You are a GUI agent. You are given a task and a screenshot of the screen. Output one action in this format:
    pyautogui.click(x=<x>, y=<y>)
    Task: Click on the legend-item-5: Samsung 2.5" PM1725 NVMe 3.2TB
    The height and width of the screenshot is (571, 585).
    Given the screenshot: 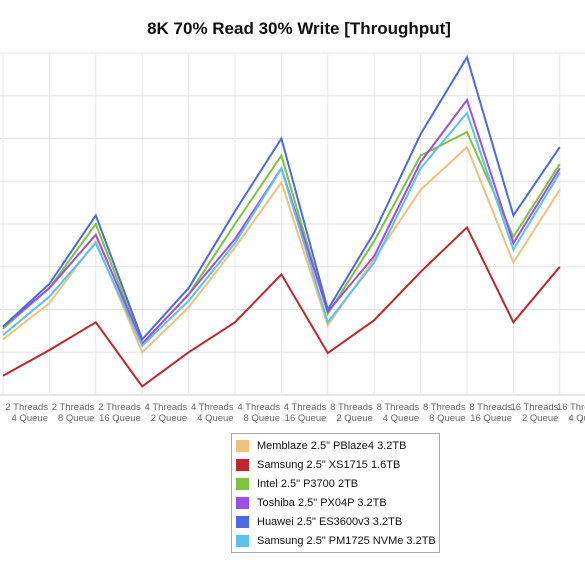 What is the action you would take?
    pyautogui.click(x=336, y=540)
    